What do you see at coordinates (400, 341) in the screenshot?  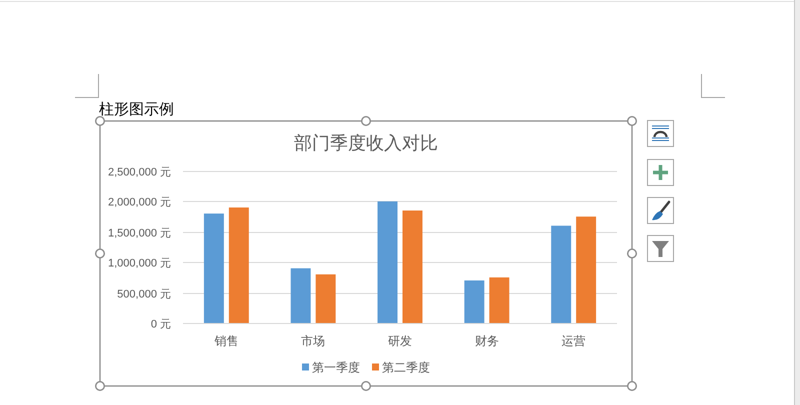 I see `x-tick-label: 研发` at bounding box center [400, 341].